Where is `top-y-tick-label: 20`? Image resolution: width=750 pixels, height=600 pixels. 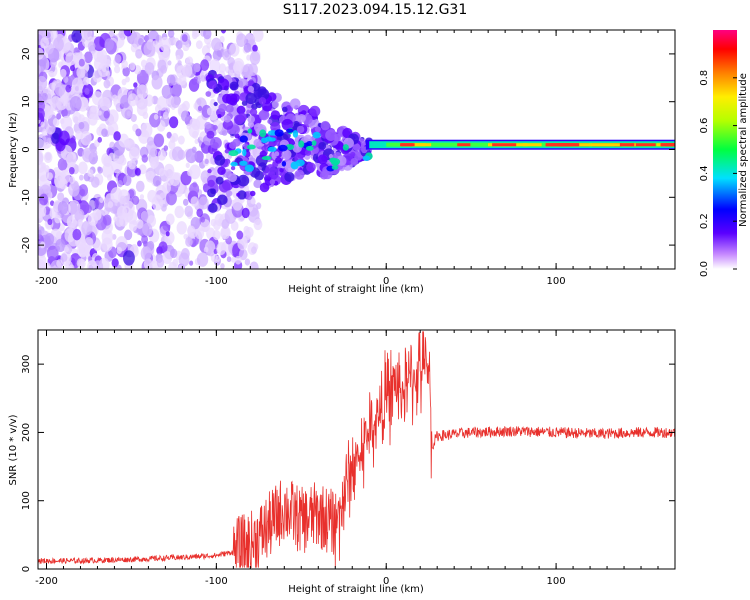
top-y-tick-label: 20 is located at coordinates (26, 54).